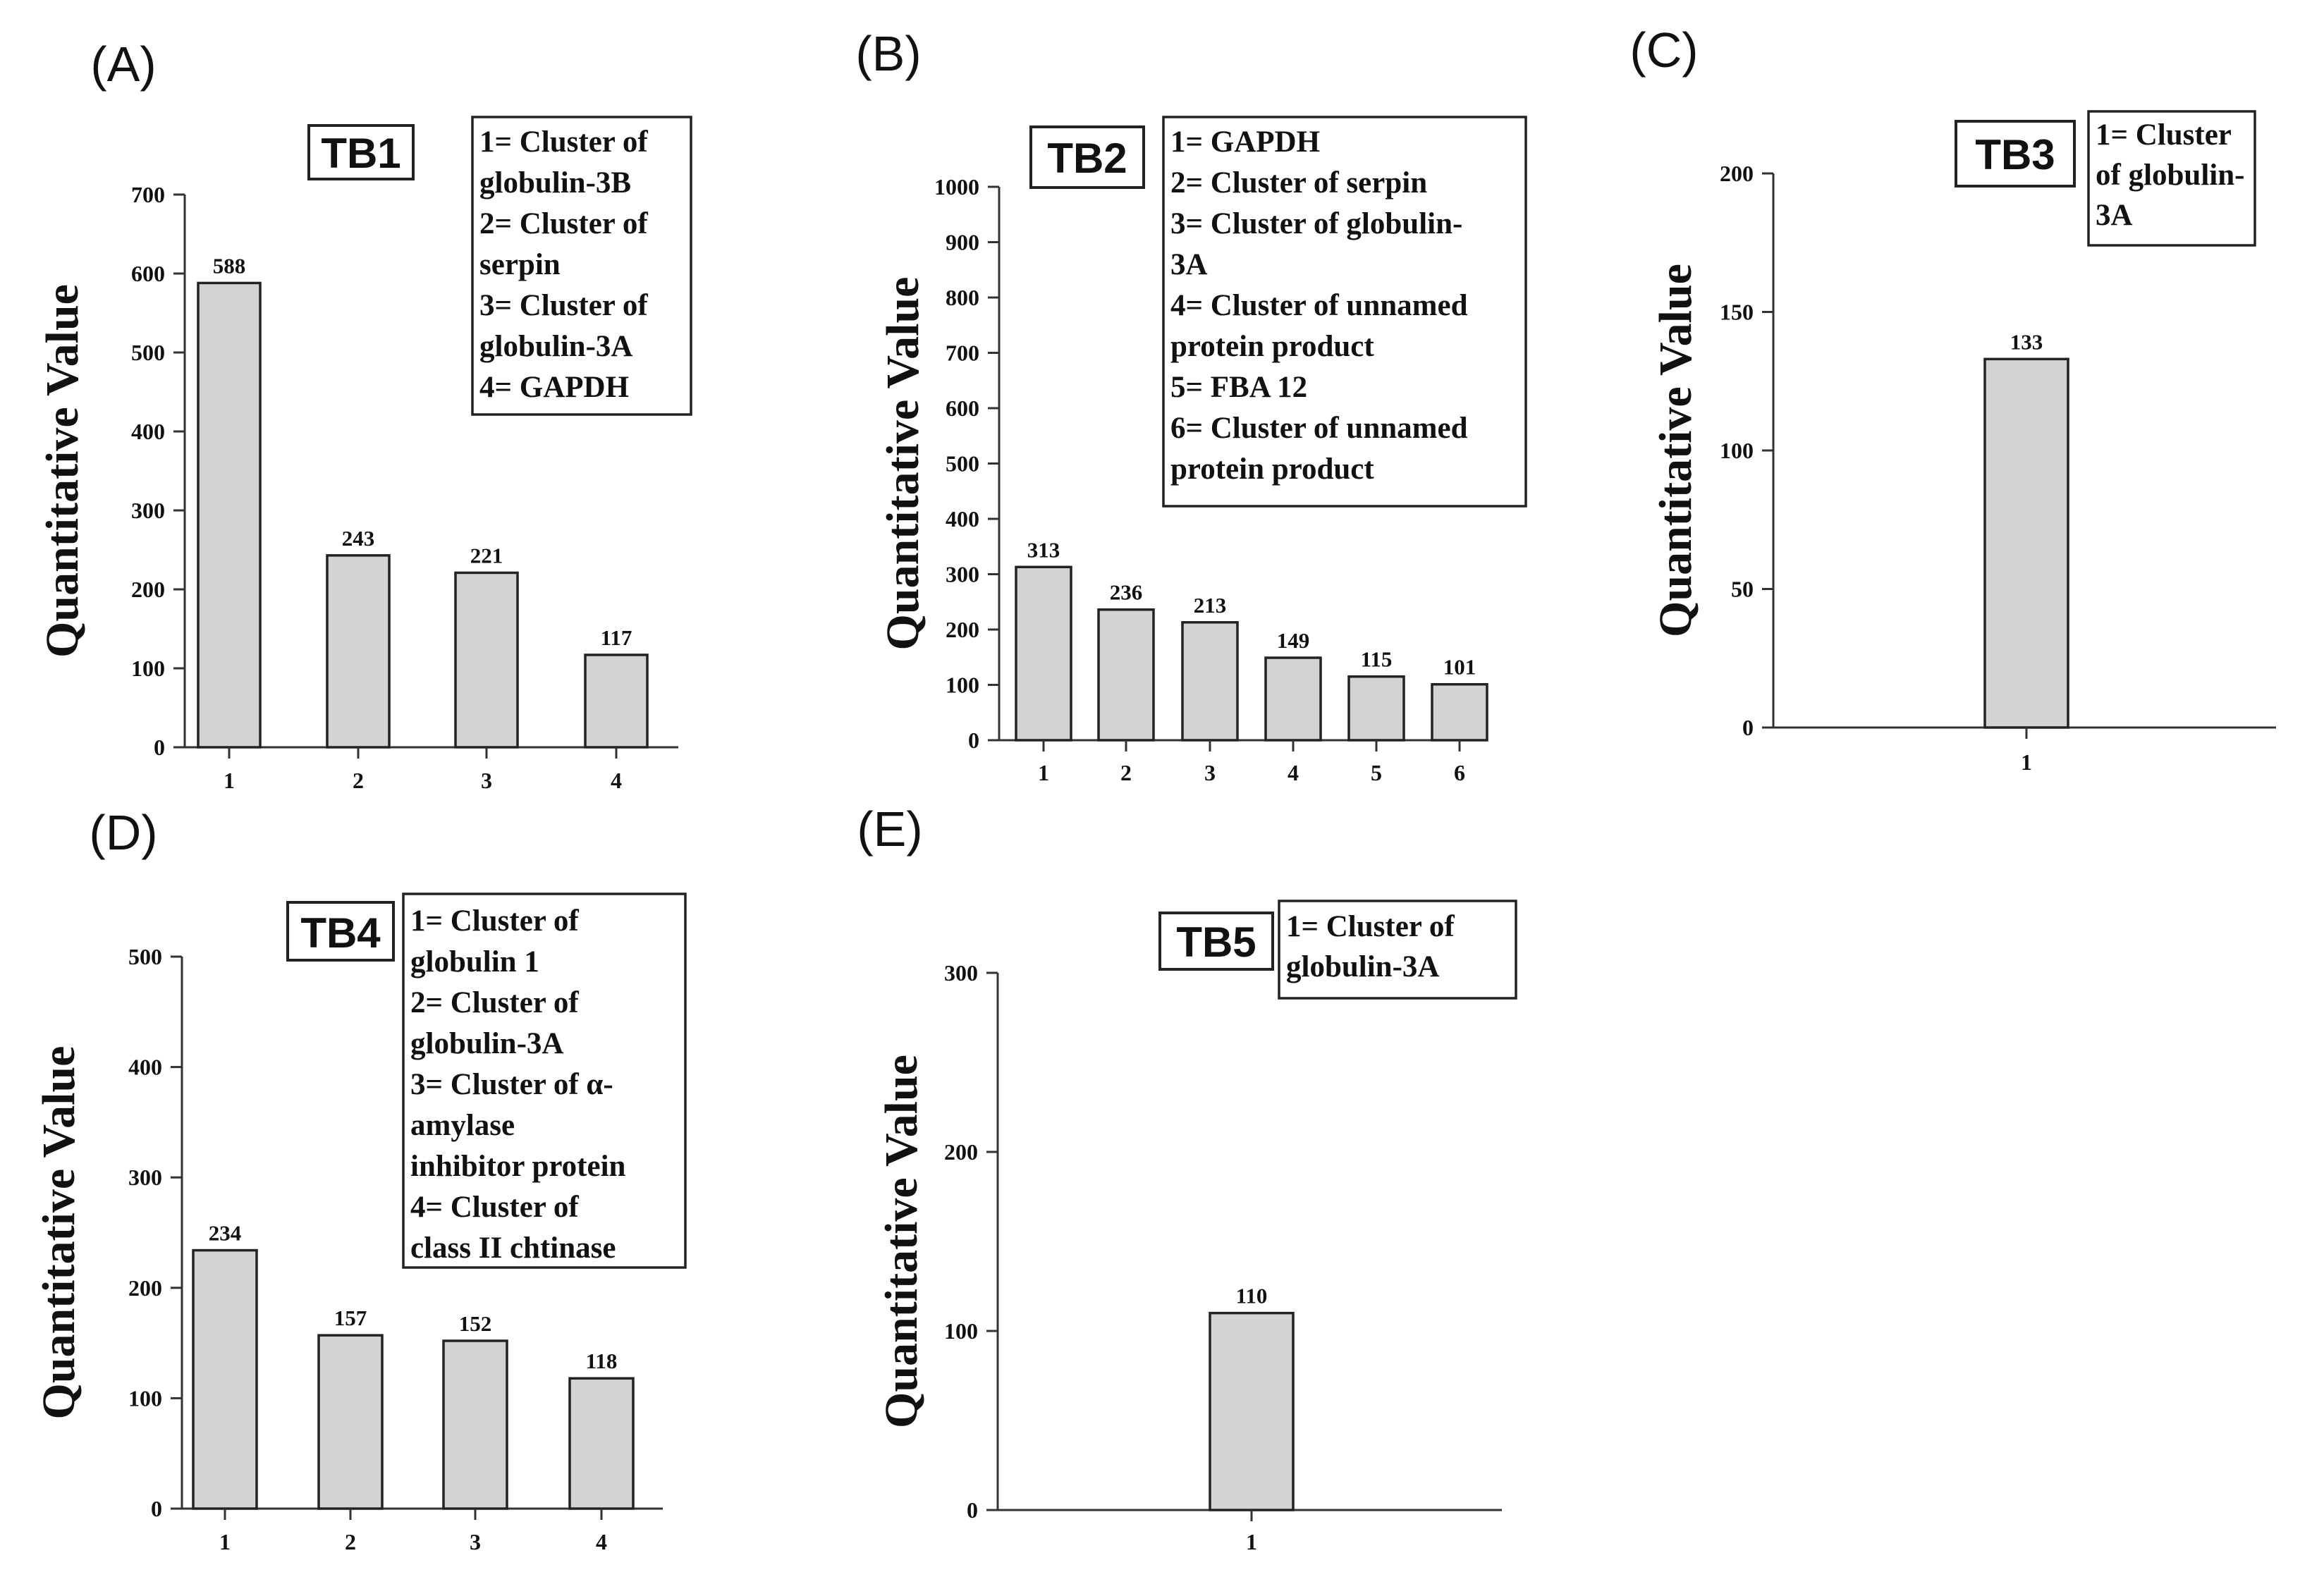  I want to click on y-tick-label: 900, so click(962, 242).